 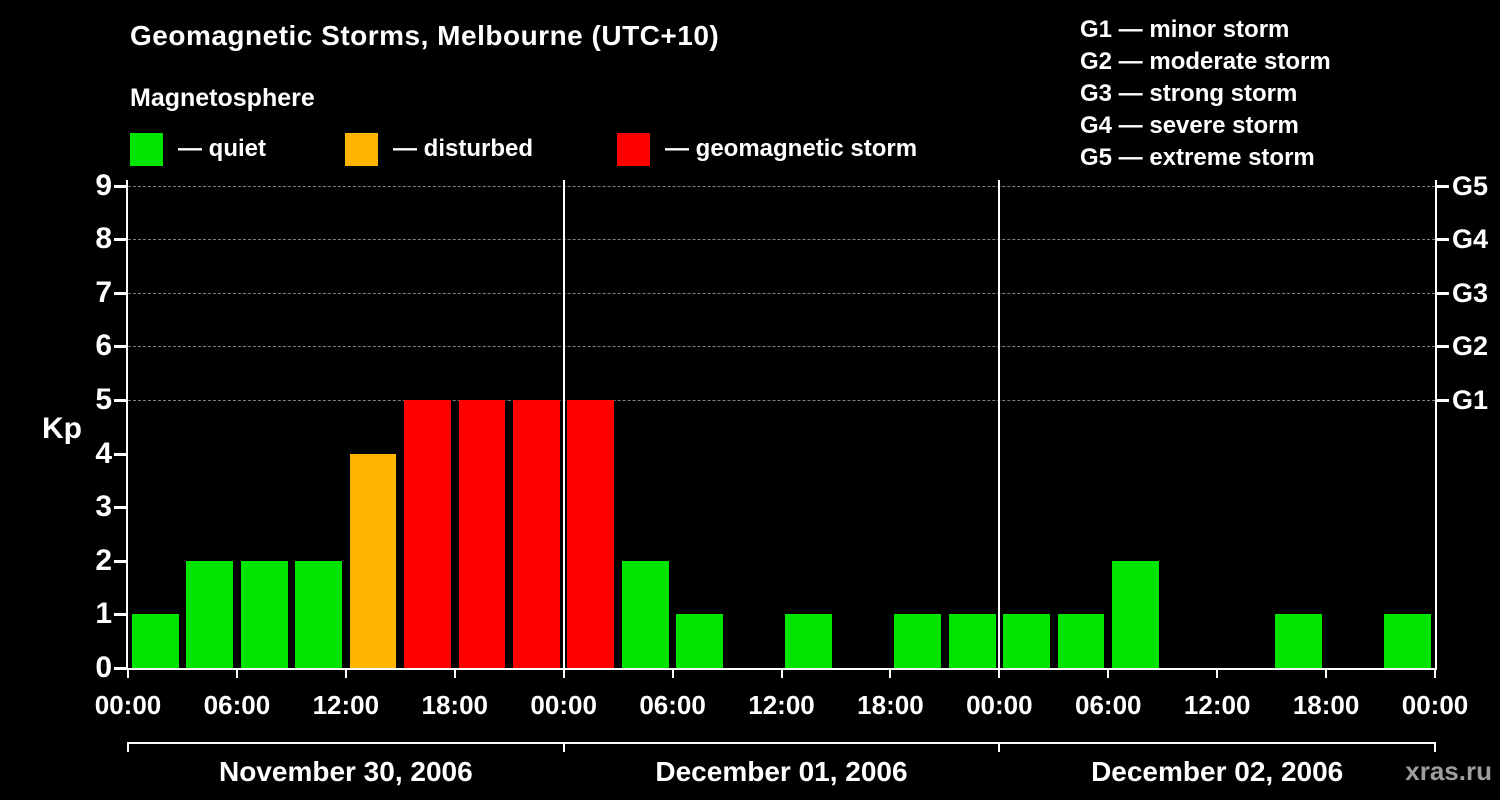 I want to click on g-scale-label-g5: G5, so click(x=1470, y=185).